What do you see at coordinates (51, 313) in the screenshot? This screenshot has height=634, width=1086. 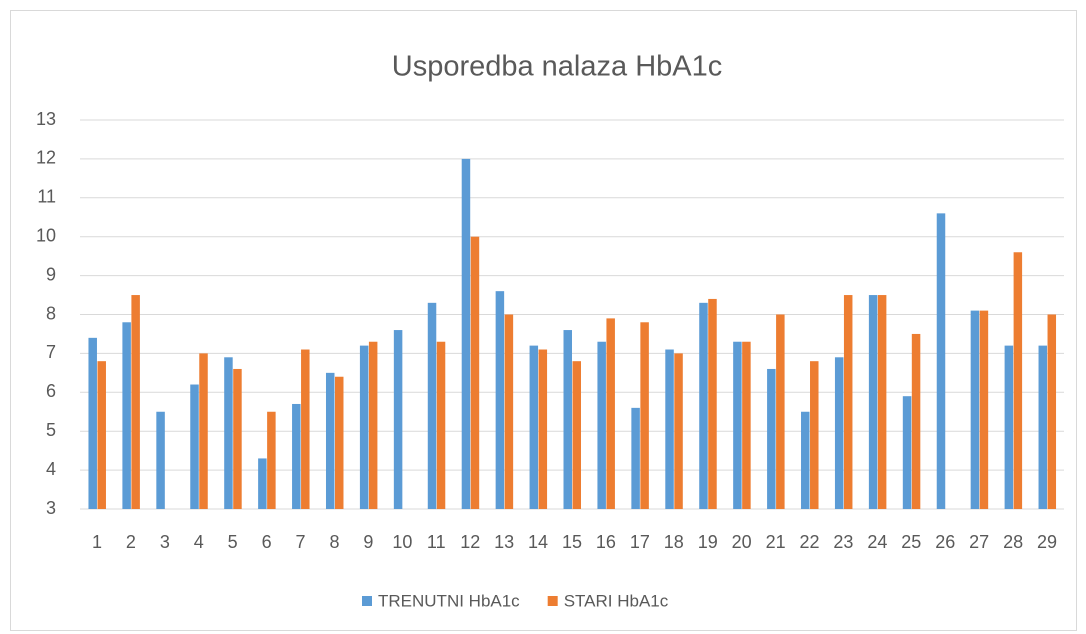 I see `y-tick-label: 8` at bounding box center [51, 313].